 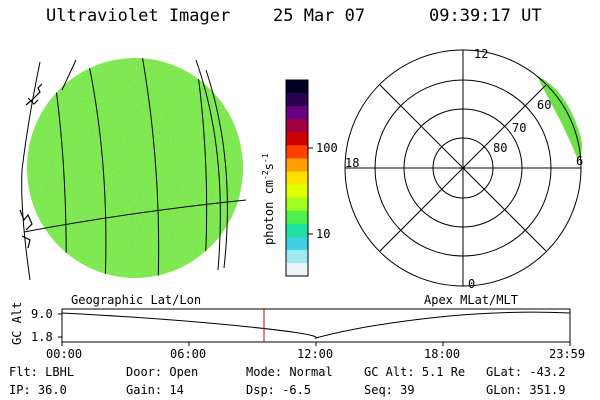 I want to click on aurora-oval, so click(x=559, y=118).